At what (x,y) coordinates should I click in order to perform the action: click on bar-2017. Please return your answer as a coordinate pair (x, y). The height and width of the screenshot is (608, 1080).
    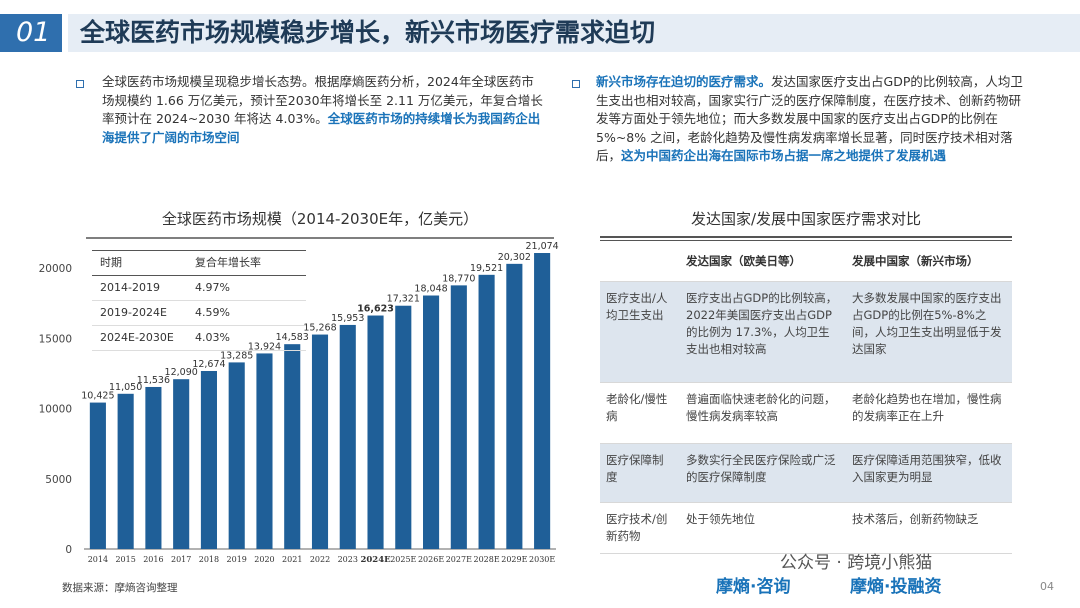
    Looking at the image, I should click on (181, 464).